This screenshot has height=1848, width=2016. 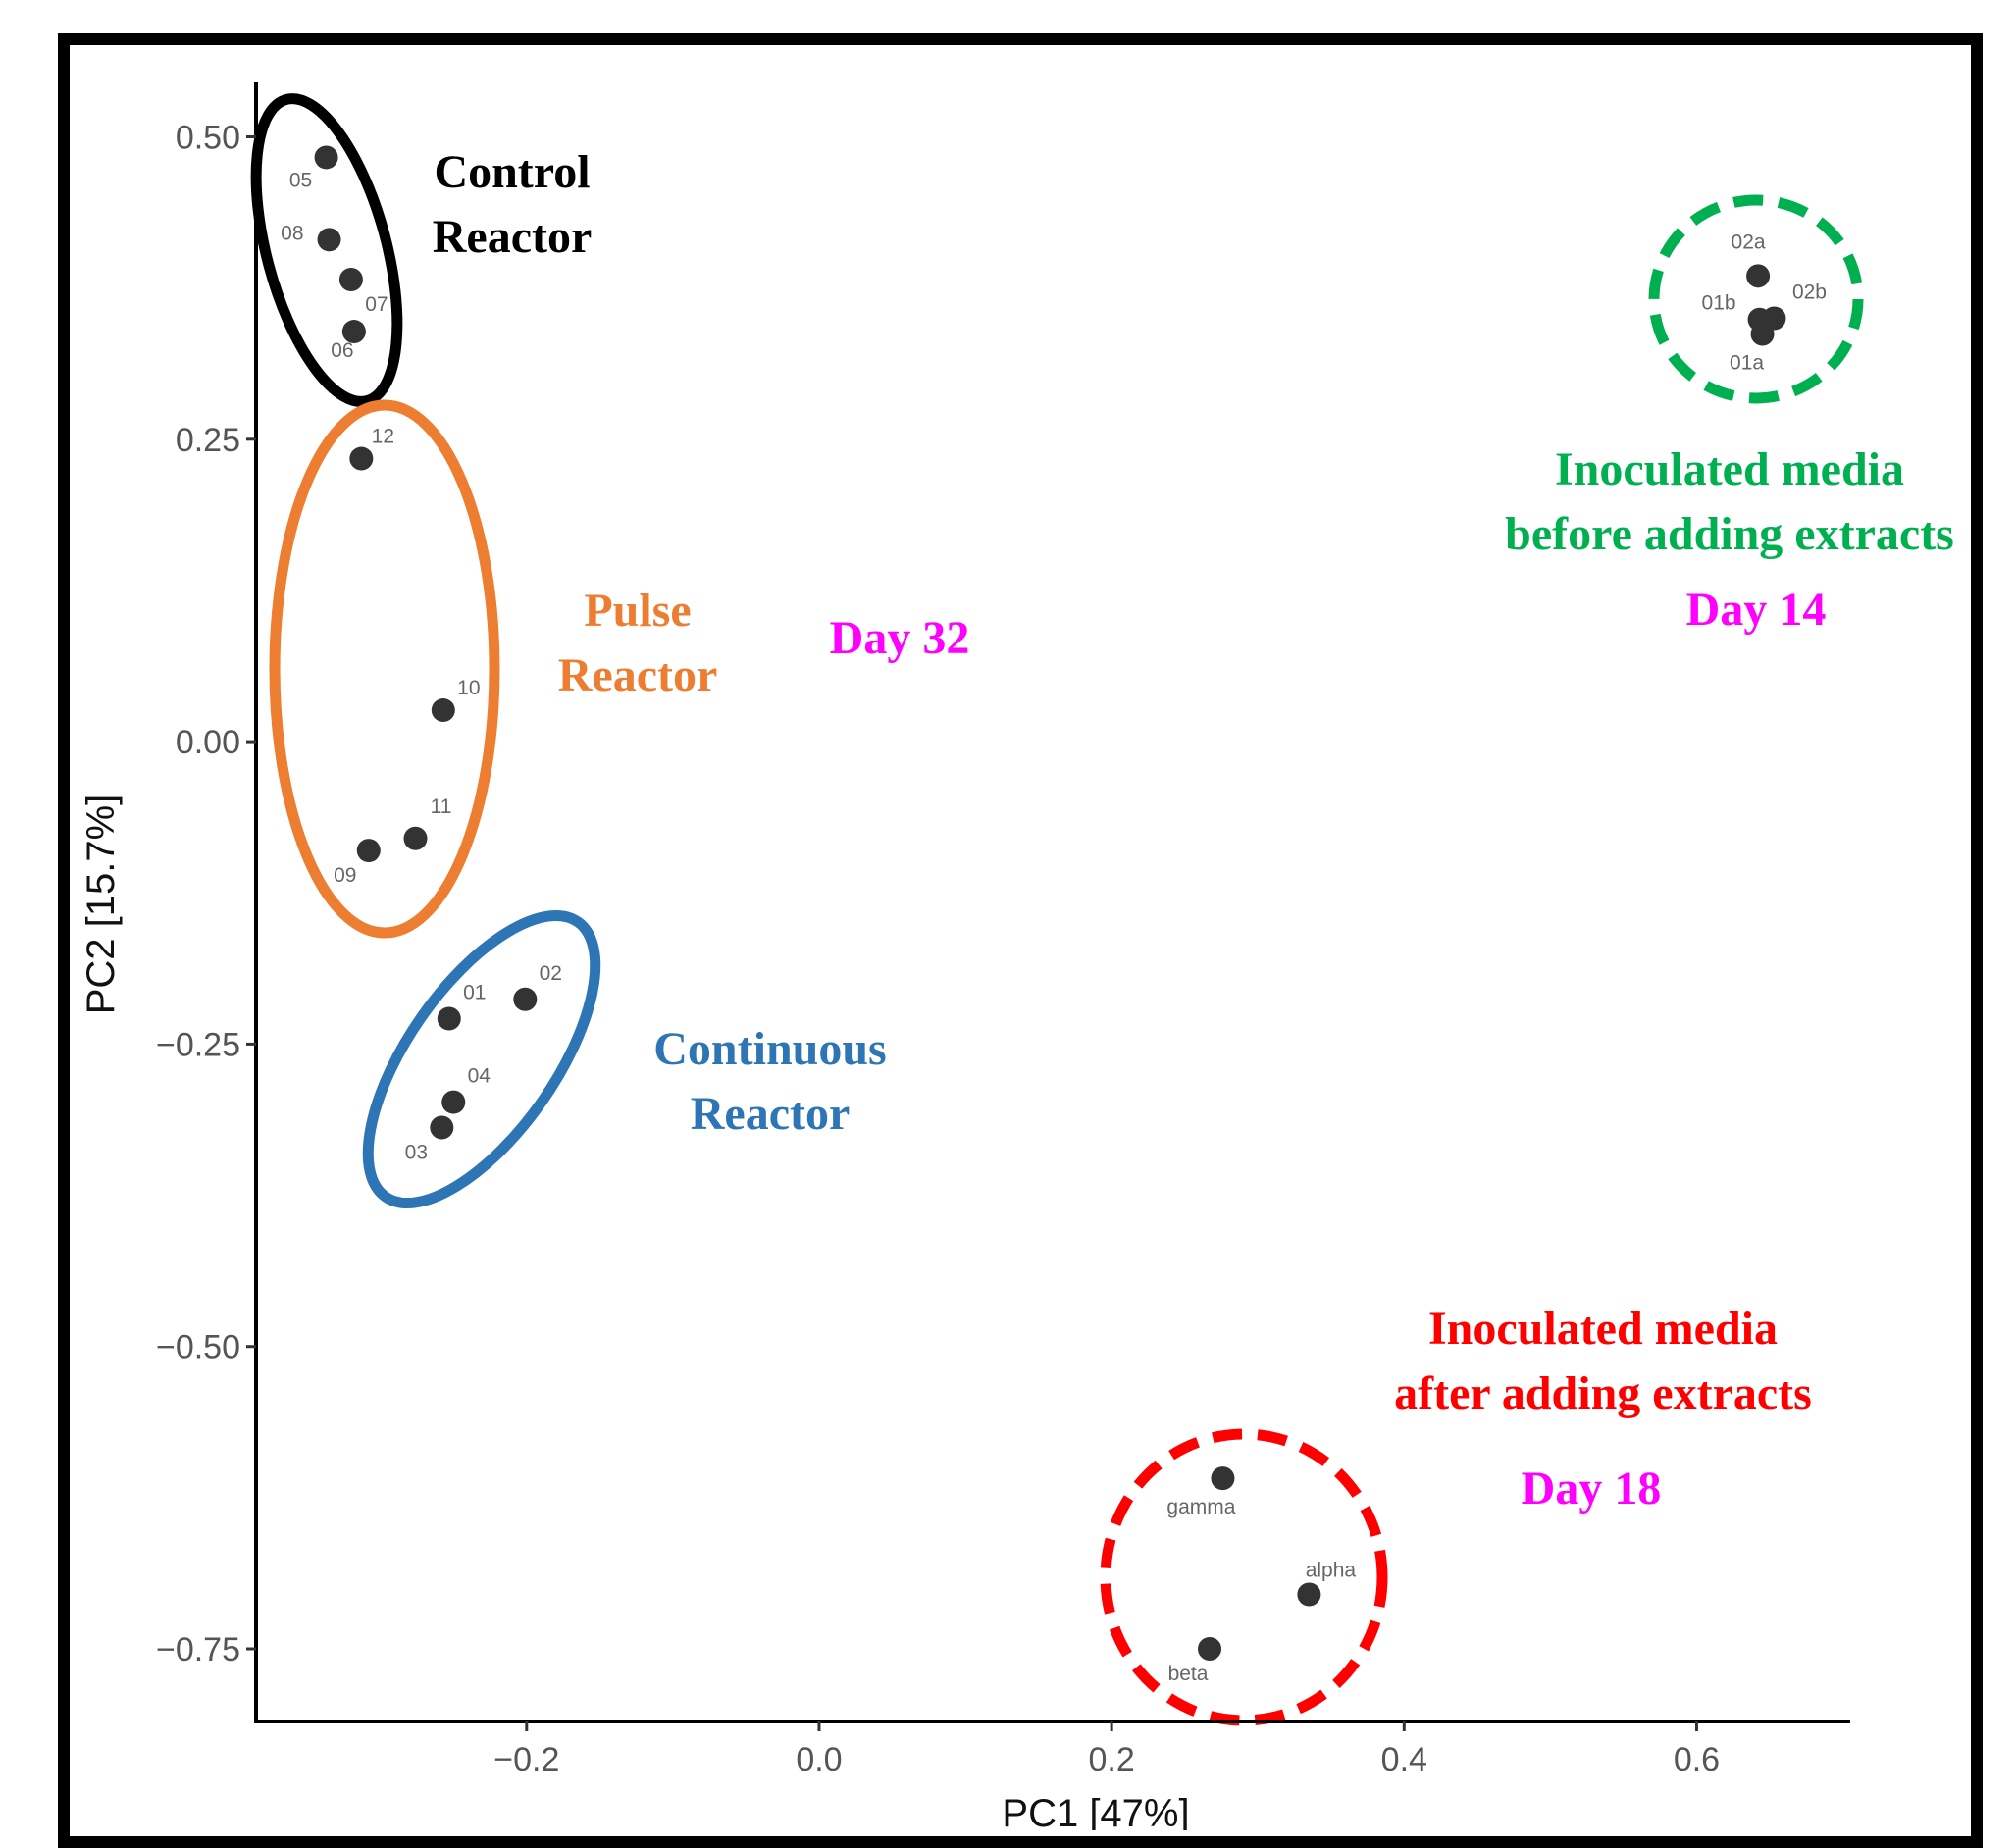 What do you see at coordinates (1756, 610) in the screenshot?
I see `day14-label: Day 14` at bounding box center [1756, 610].